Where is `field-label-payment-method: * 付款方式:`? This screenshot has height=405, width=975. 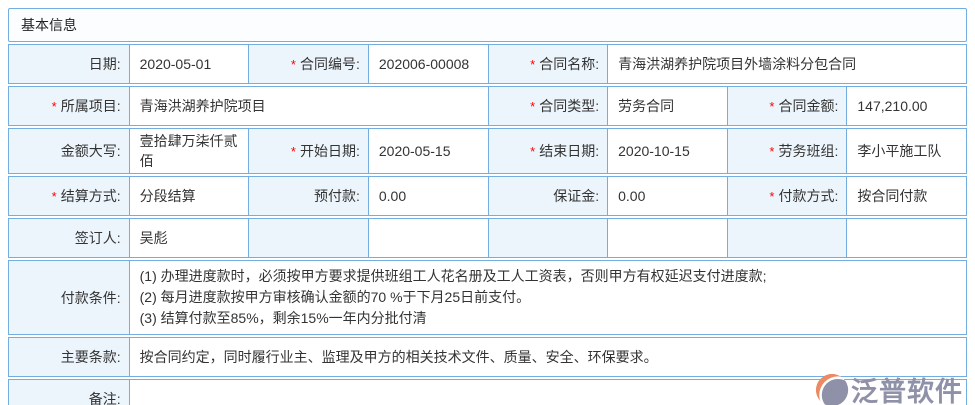 field-label-payment-method: * 付款方式: is located at coordinates (786, 196).